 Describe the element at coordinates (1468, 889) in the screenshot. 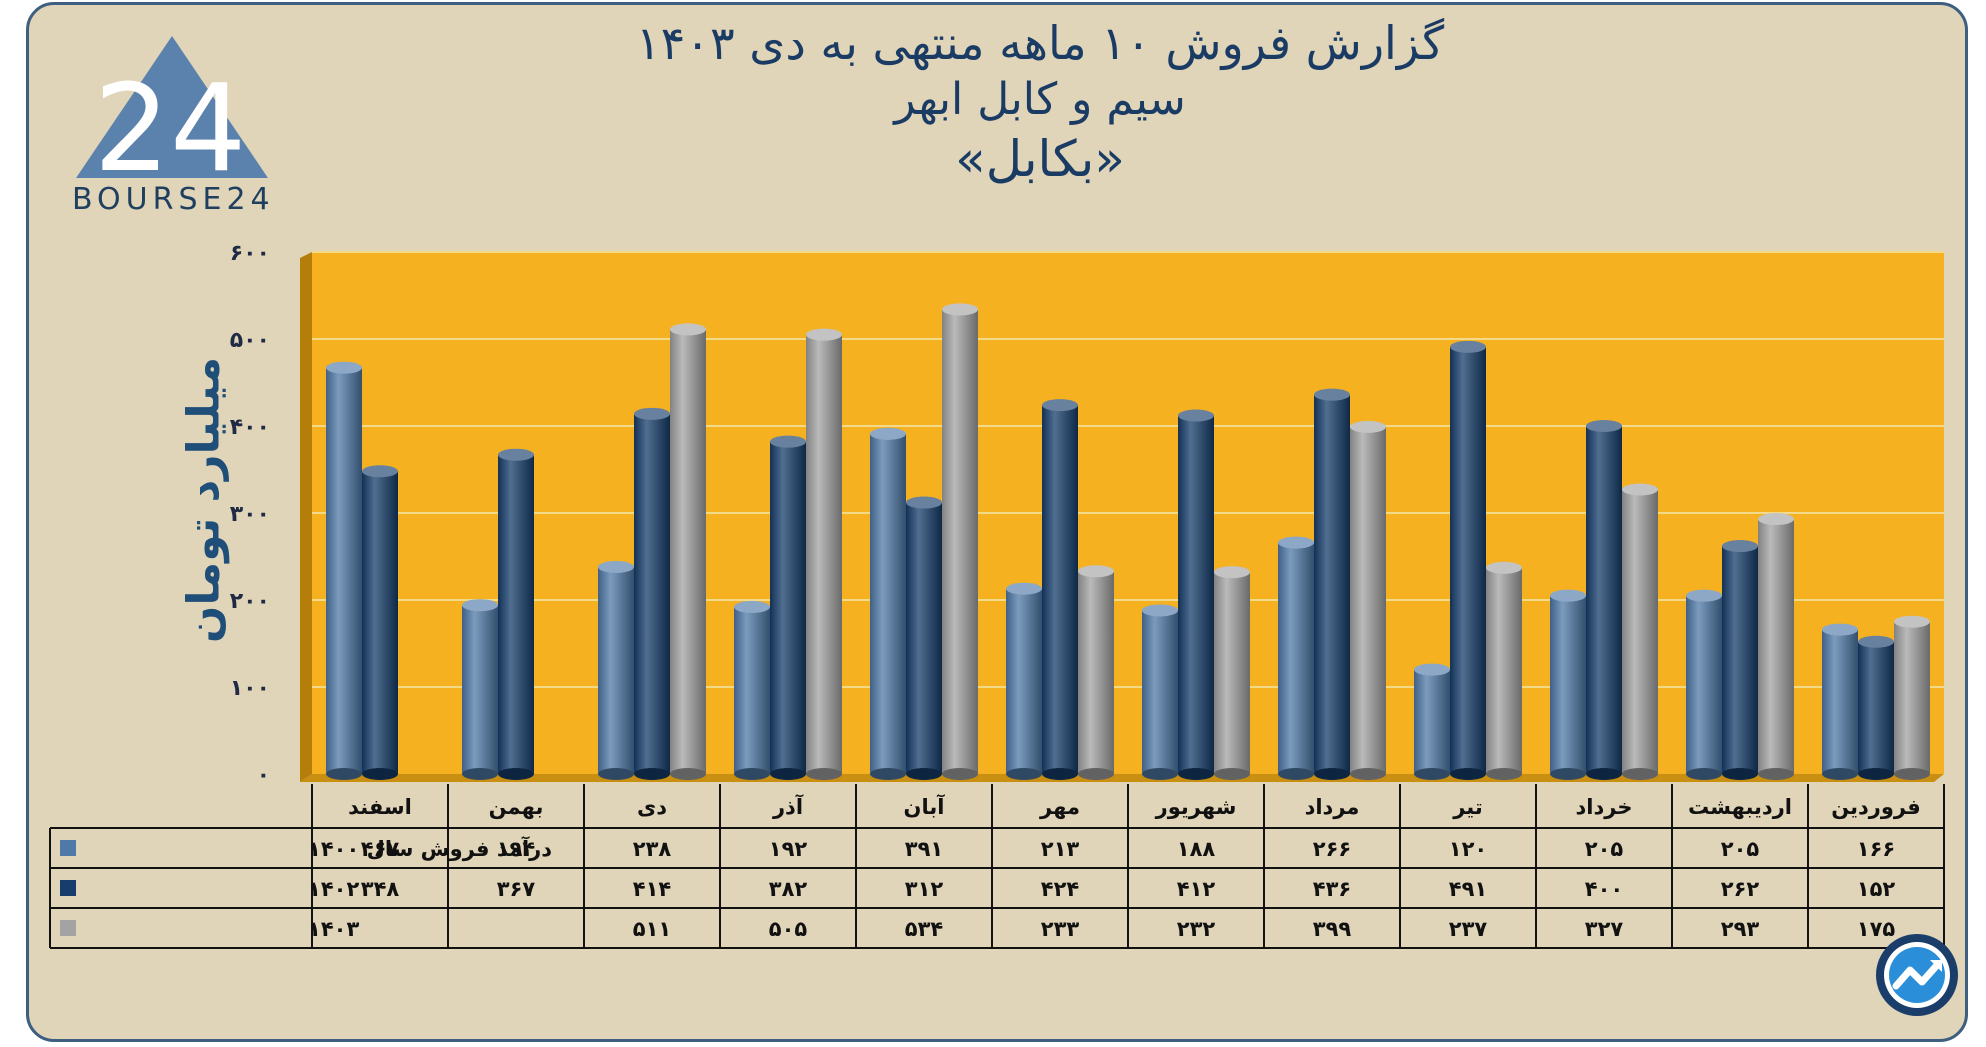

I see `data-label: ۴۹۱` at that location.